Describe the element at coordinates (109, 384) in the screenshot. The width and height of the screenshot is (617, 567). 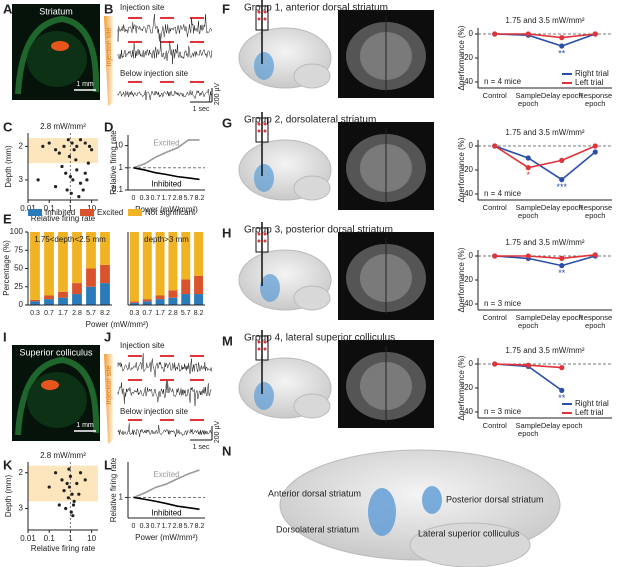
I see `side-label: Injection site` at that location.